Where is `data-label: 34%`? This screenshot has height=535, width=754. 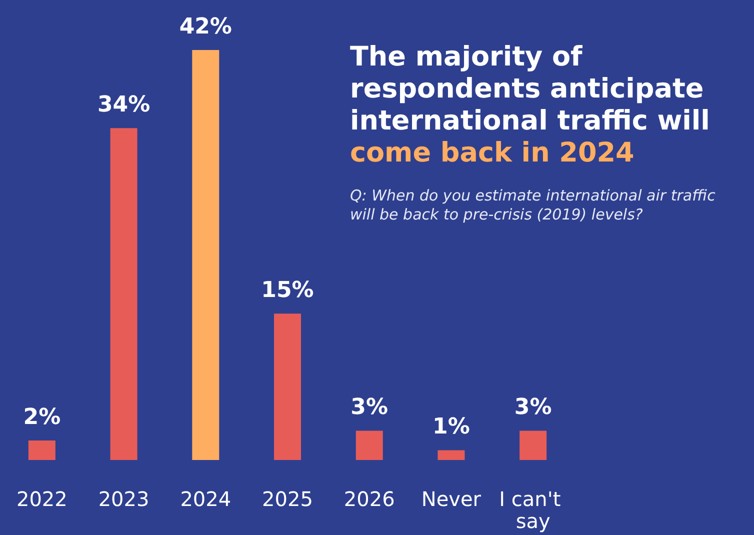 data-label: 34% is located at coordinates (123, 105).